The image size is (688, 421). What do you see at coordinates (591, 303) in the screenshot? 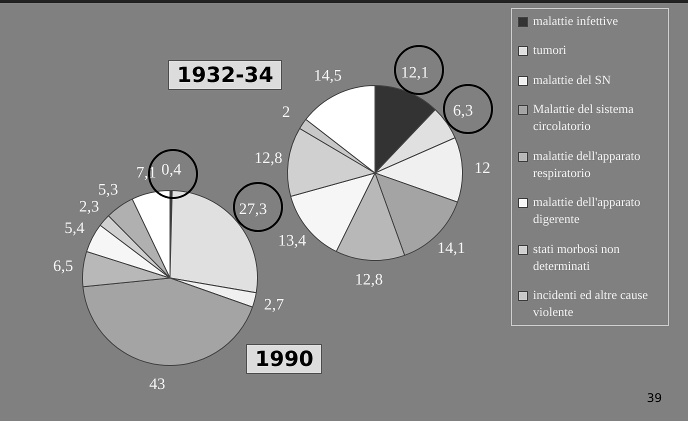
I see `legend-label: incidenti ed altre cause violente` at bounding box center [591, 303].